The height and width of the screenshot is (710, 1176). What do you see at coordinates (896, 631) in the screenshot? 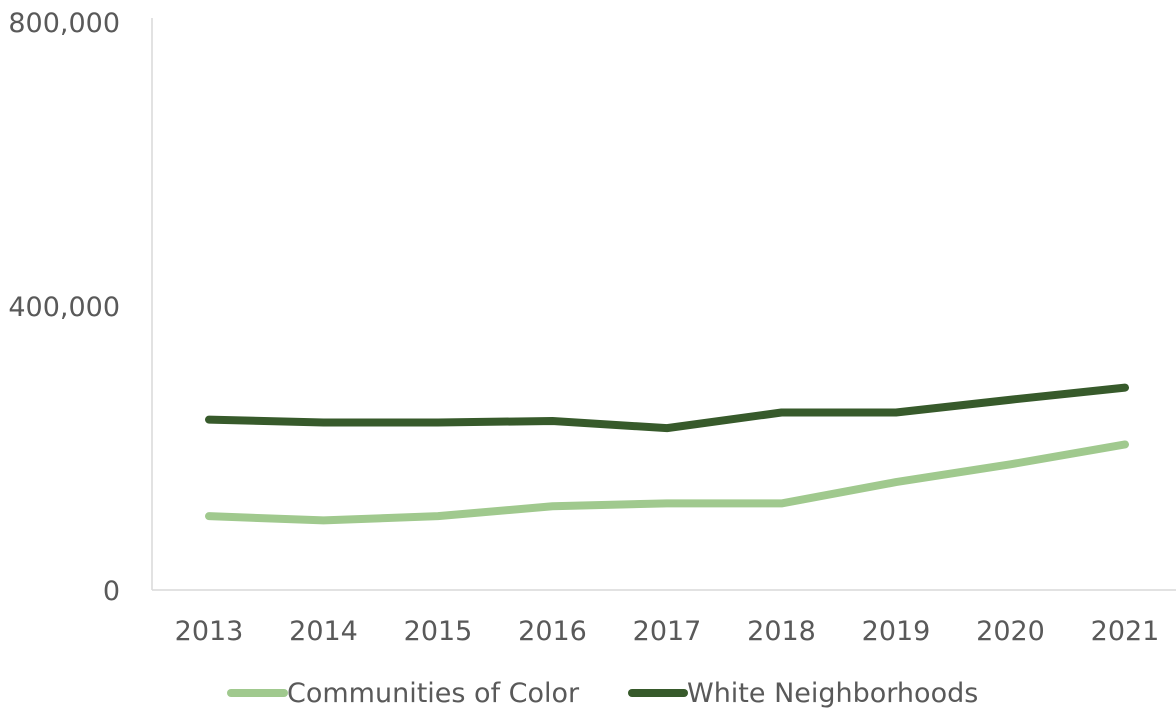
I see `x-tick-label: 2019` at bounding box center [896, 631].